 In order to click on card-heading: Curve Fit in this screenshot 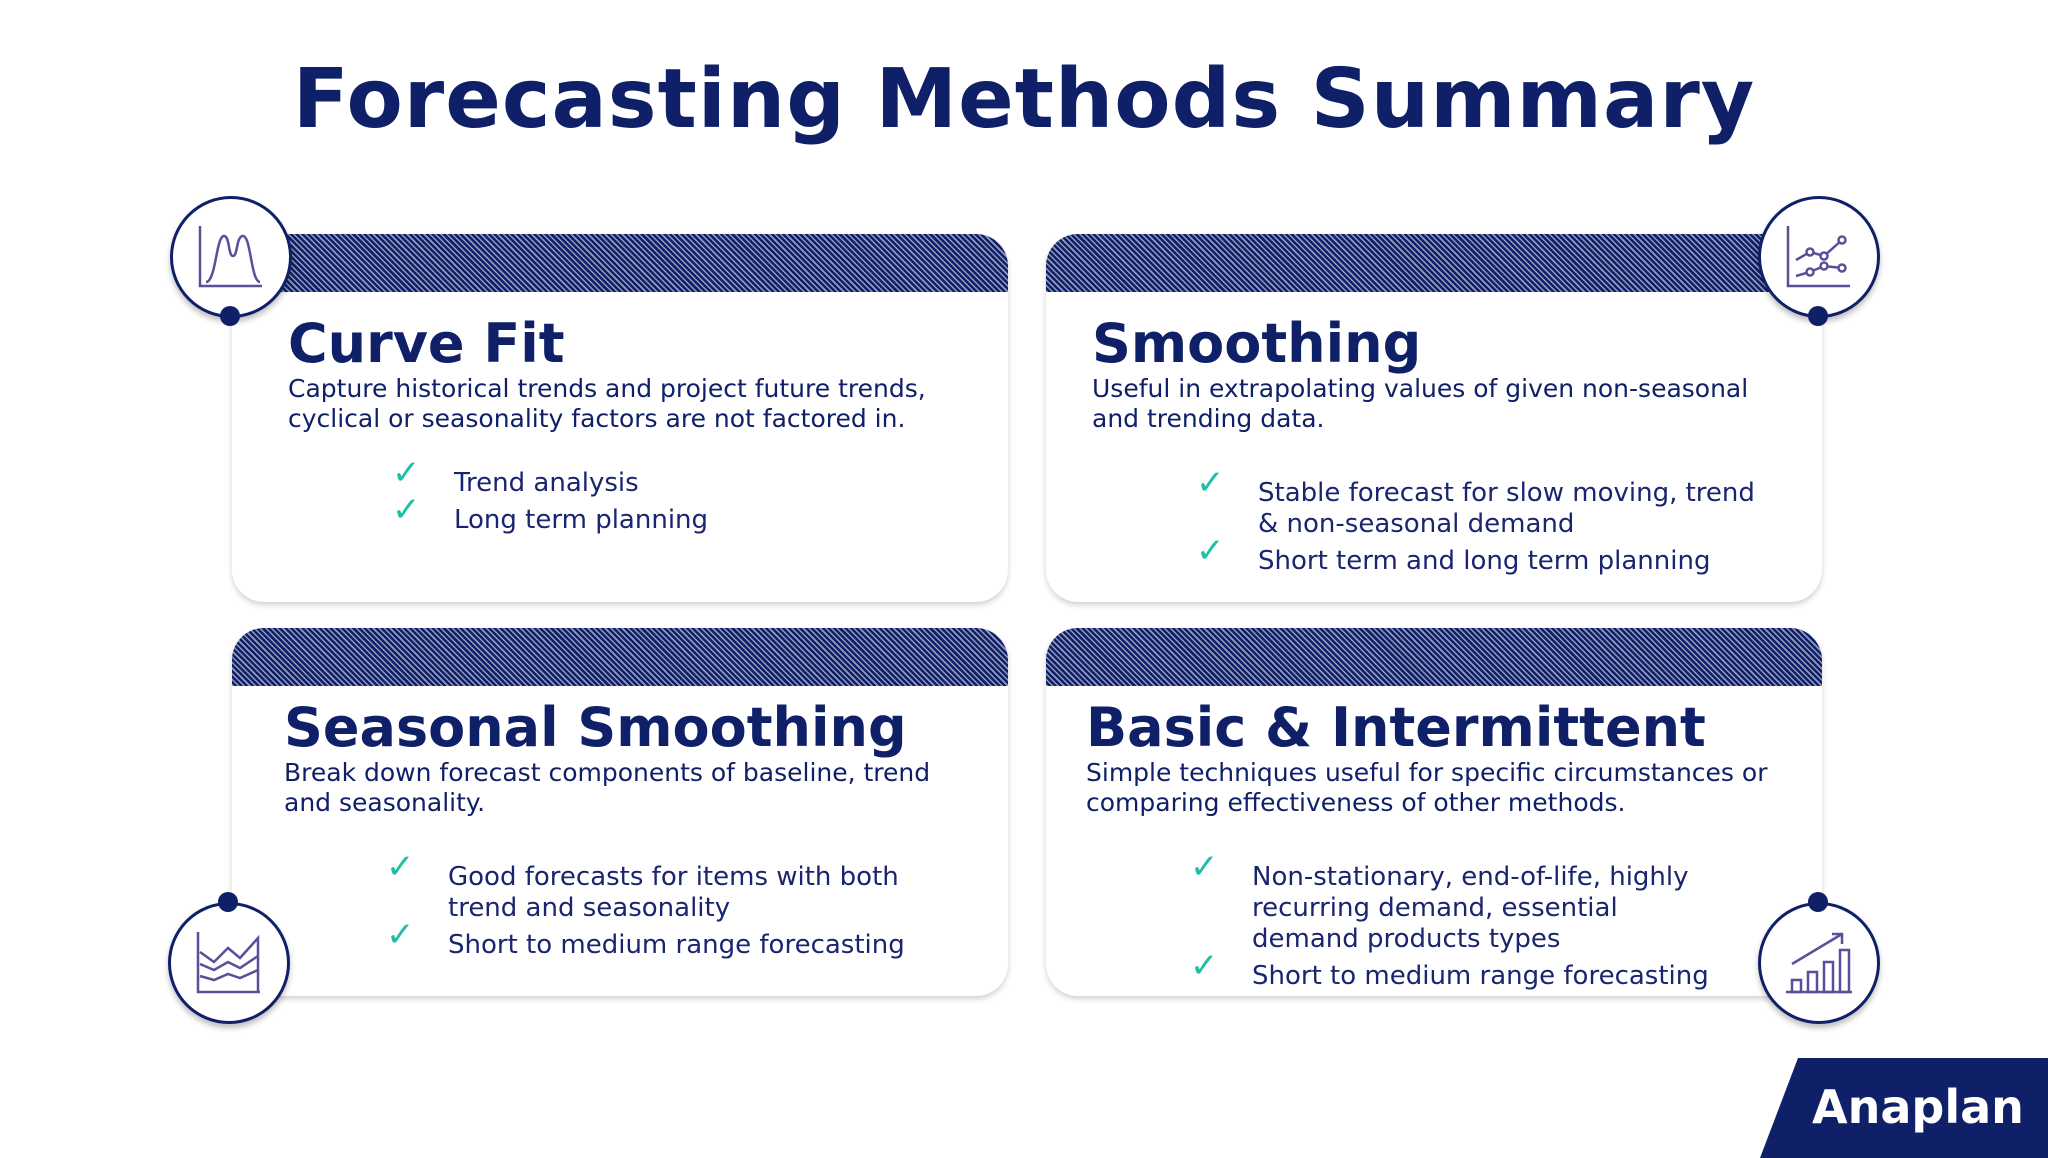, I will do `click(426, 343)`.